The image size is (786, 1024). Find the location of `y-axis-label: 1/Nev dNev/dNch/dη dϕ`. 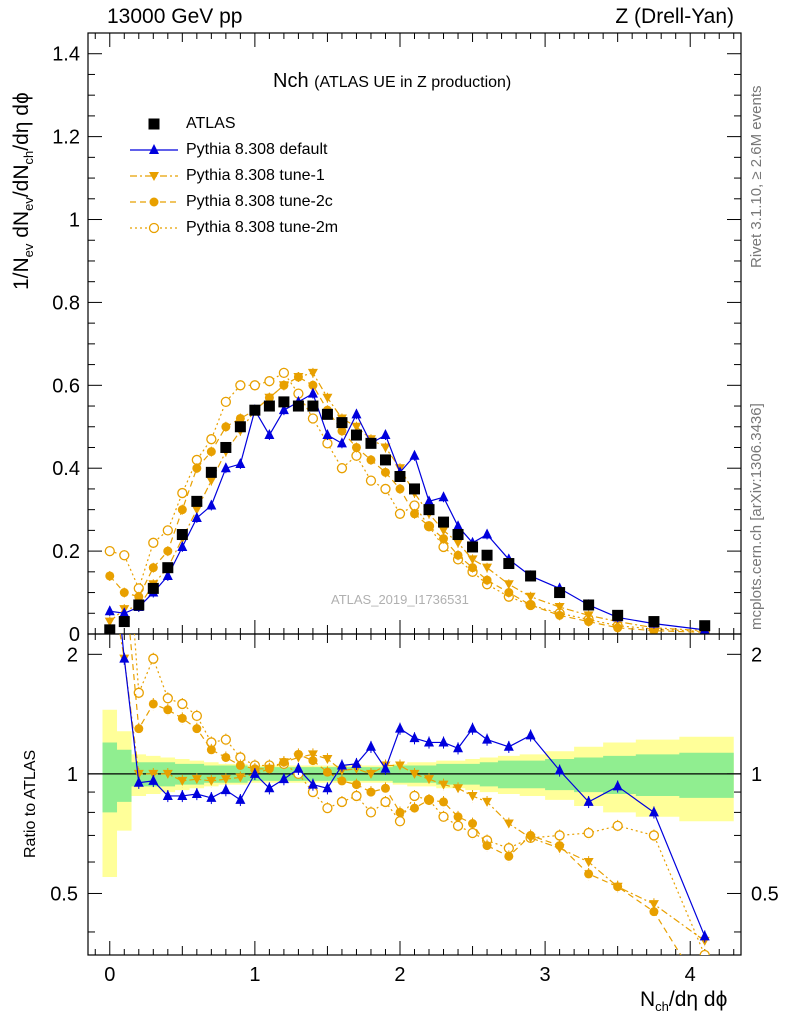

y-axis-label: 1/Nev dNev/dNch/dη dϕ is located at coordinates (23, 191).